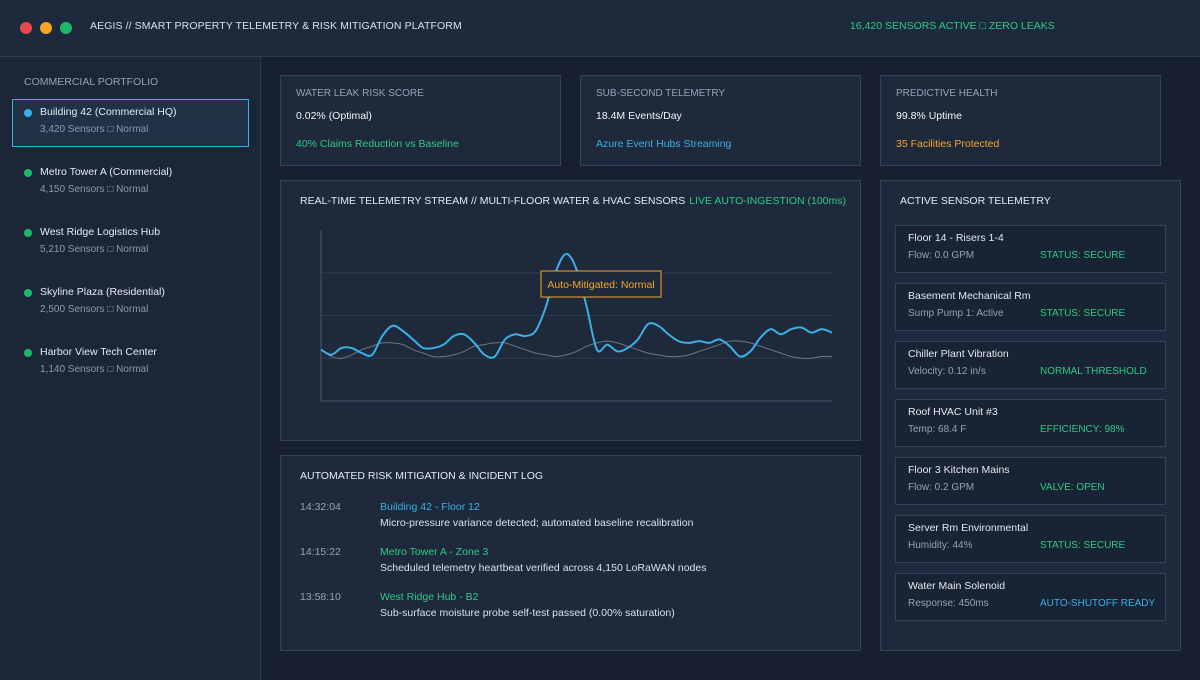 This screenshot has width=1200, height=680. Describe the element at coordinates (26, 28) in the screenshot. I see `close-window-button` at that location.